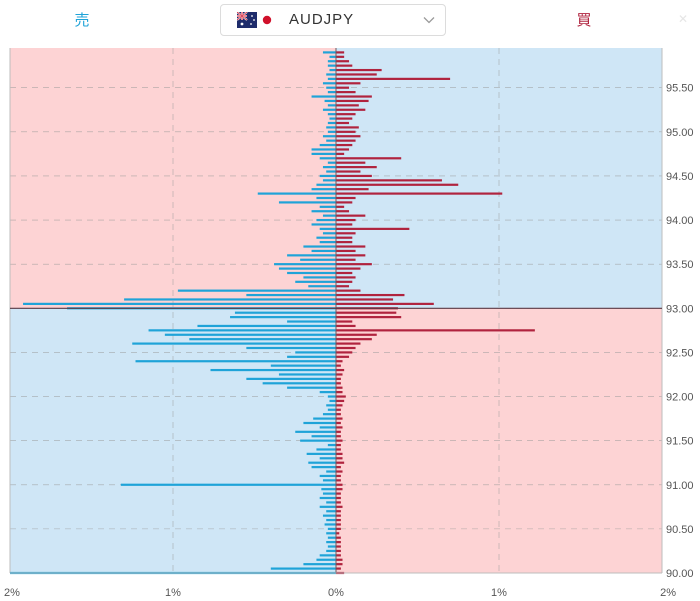 This screenshot has width=700, height=601. Describe the element at coordinates (683, 19) in the screenshot. I see `close-icon: ✕` at that location.